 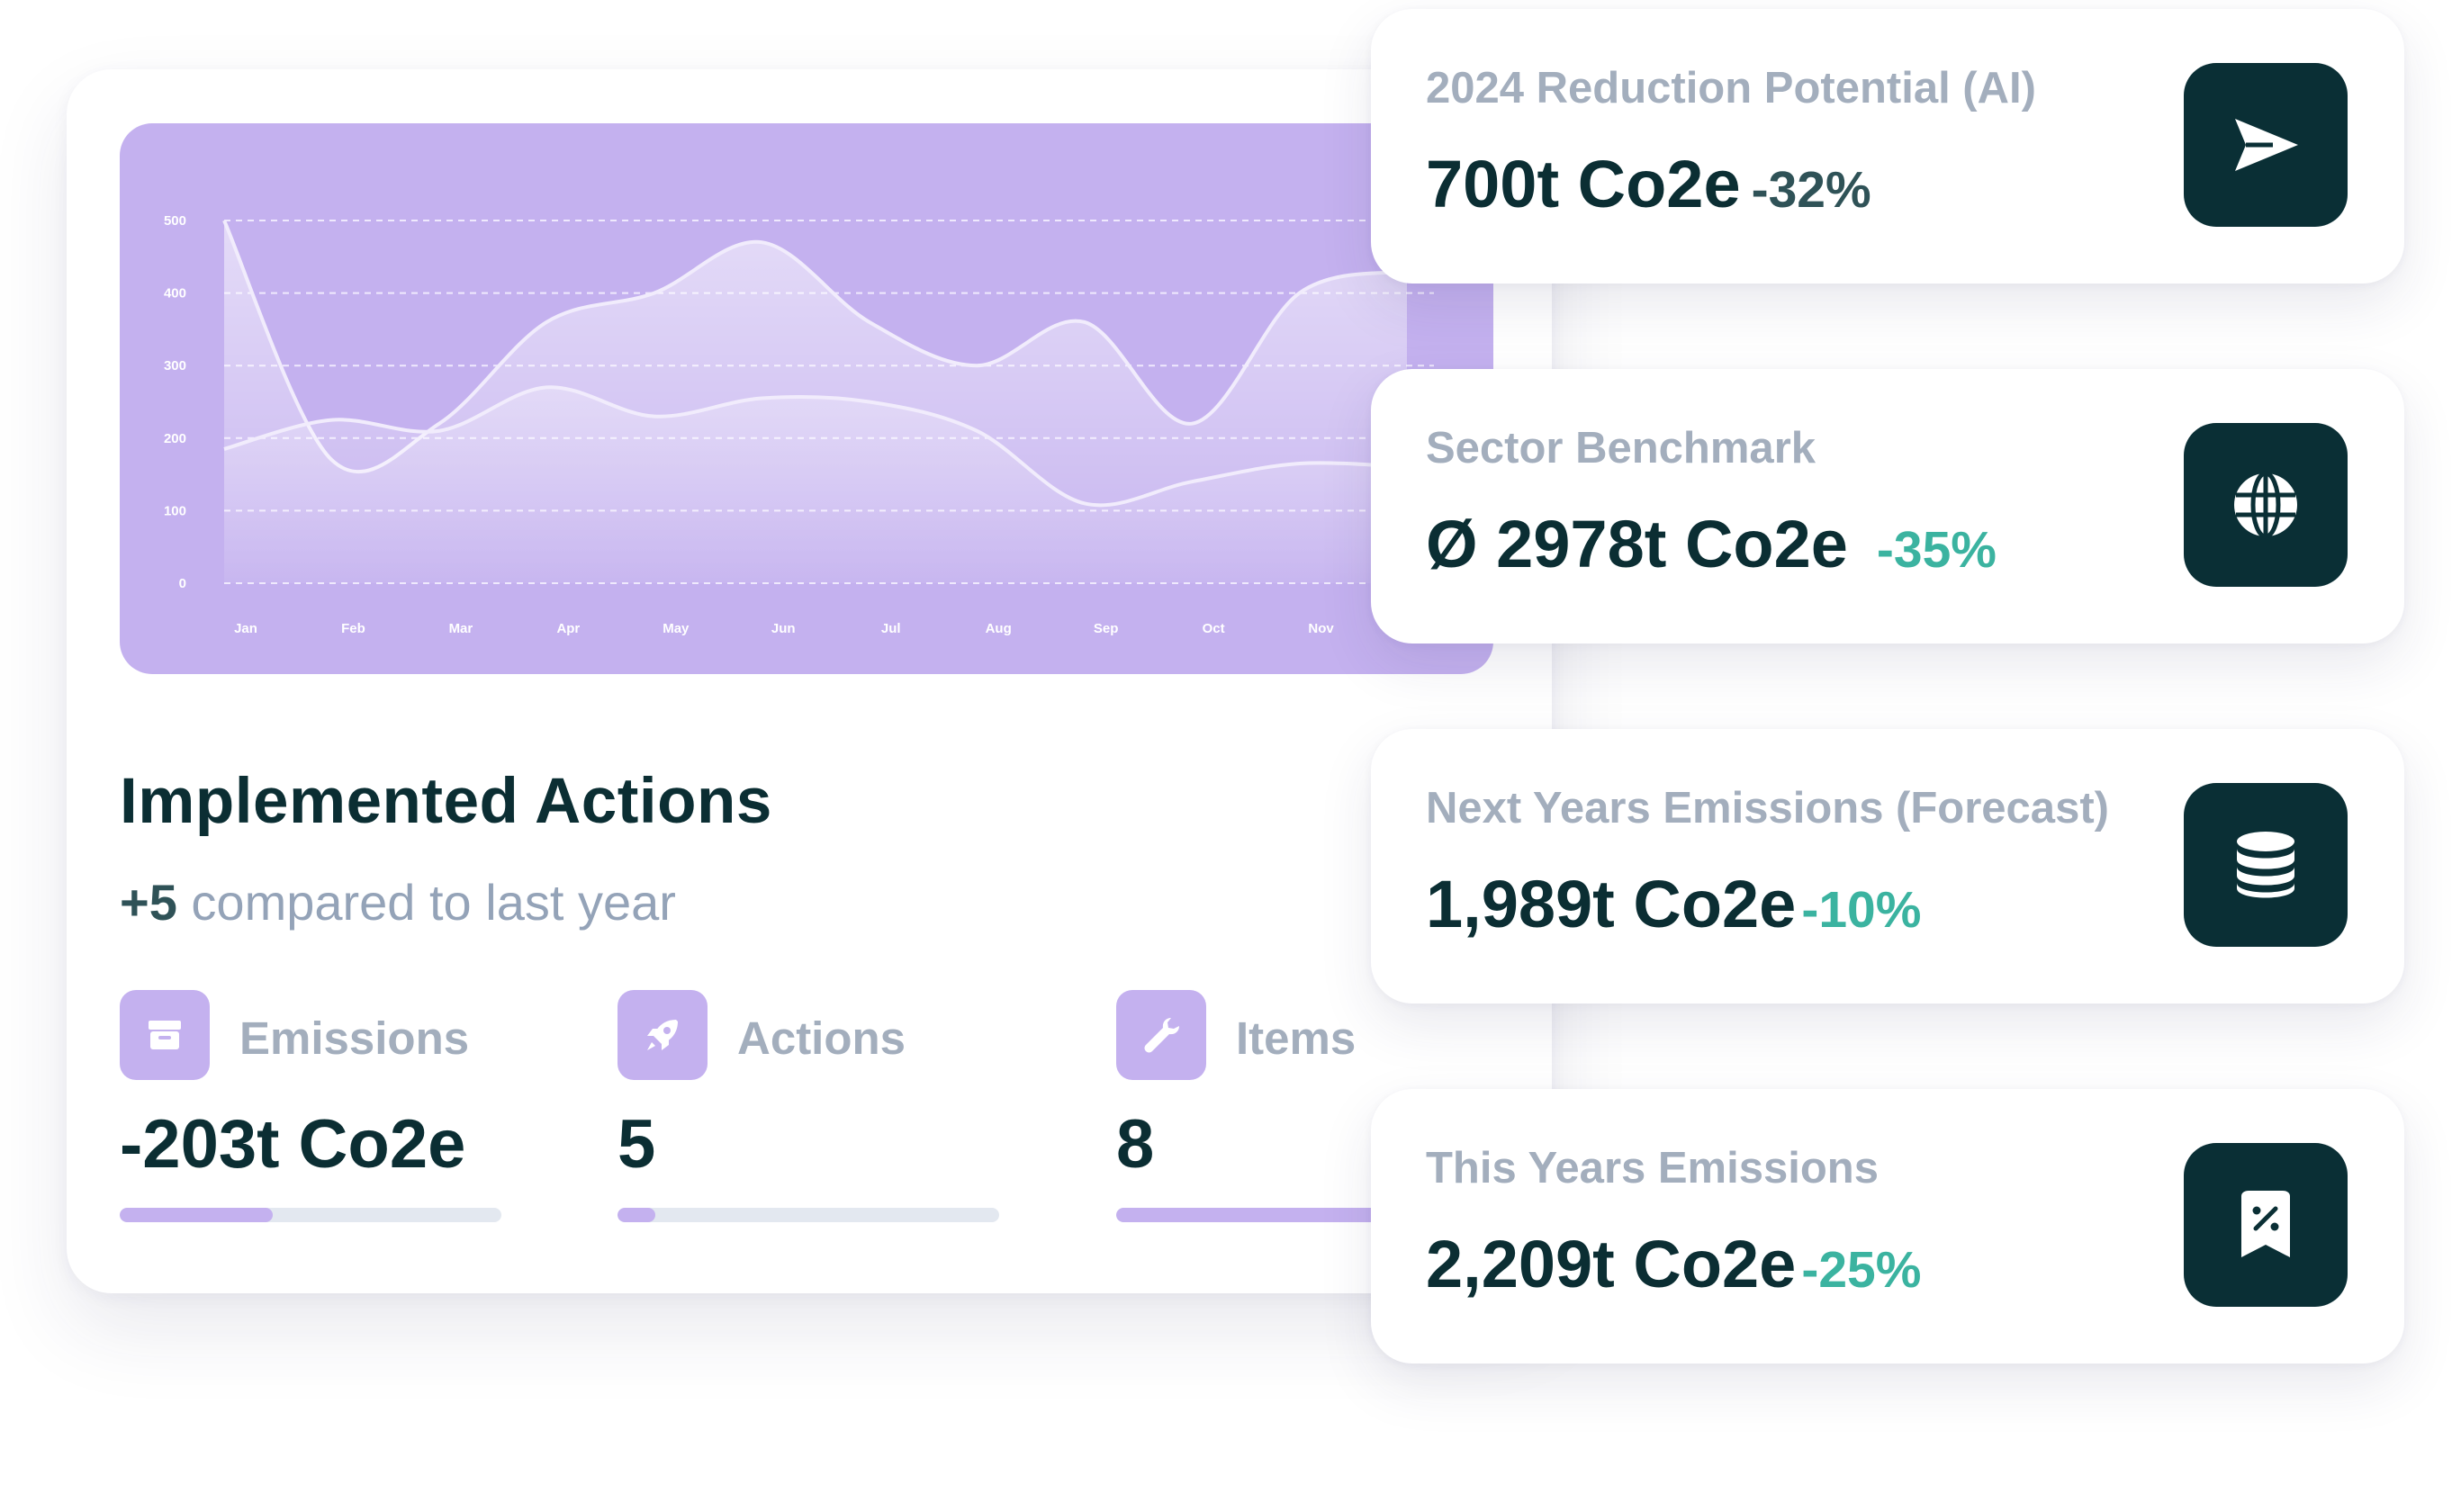 I want to click on send-button, so click(x=2266, y=145).